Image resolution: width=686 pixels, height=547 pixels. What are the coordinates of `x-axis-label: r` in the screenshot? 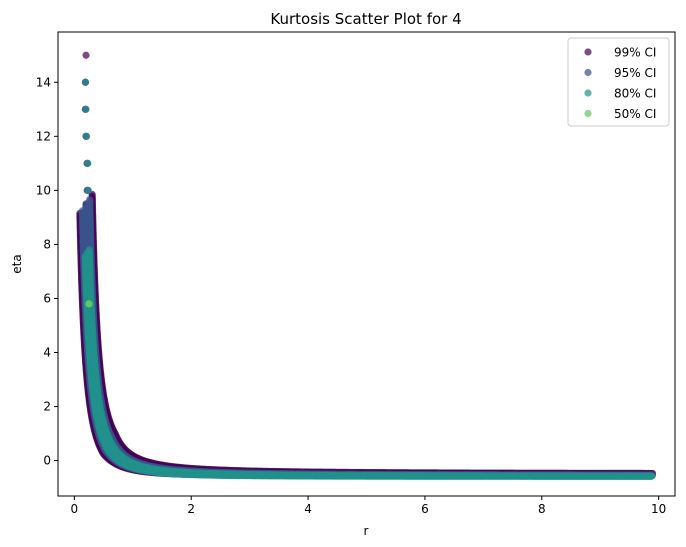 It's located at (366, 531).